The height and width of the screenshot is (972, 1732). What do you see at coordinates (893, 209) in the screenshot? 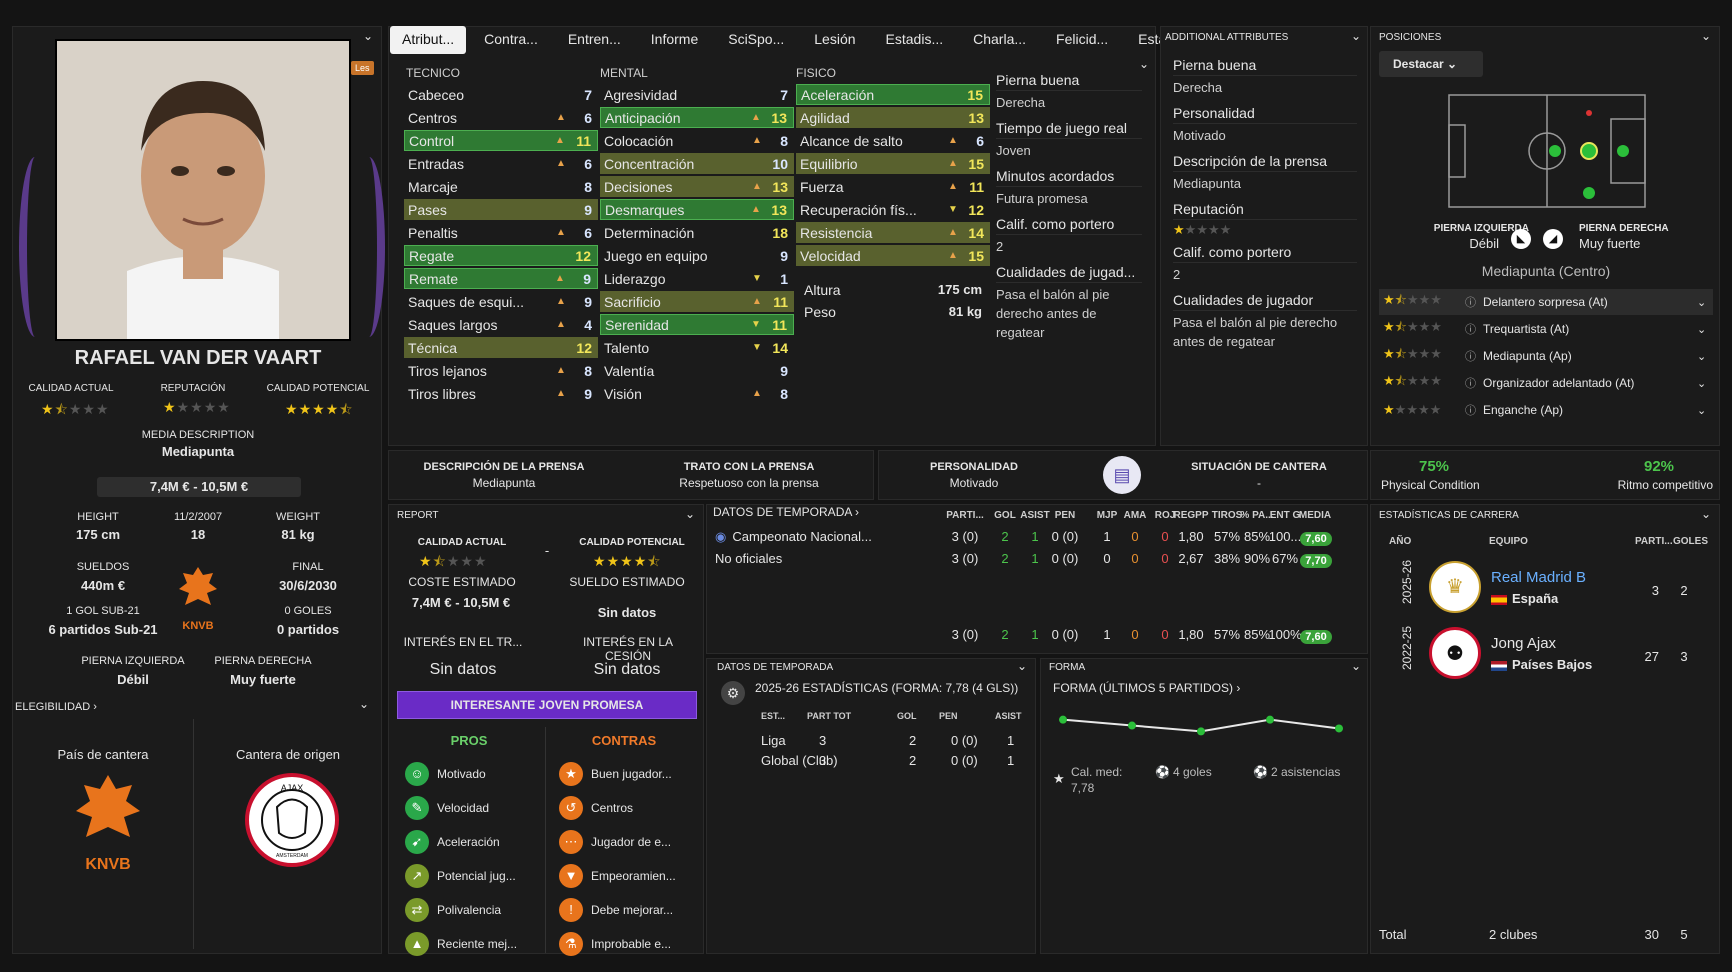
I see `attribute-physical-5: Recuperación fís... ▼ 12` at bounding box center [893, 209].